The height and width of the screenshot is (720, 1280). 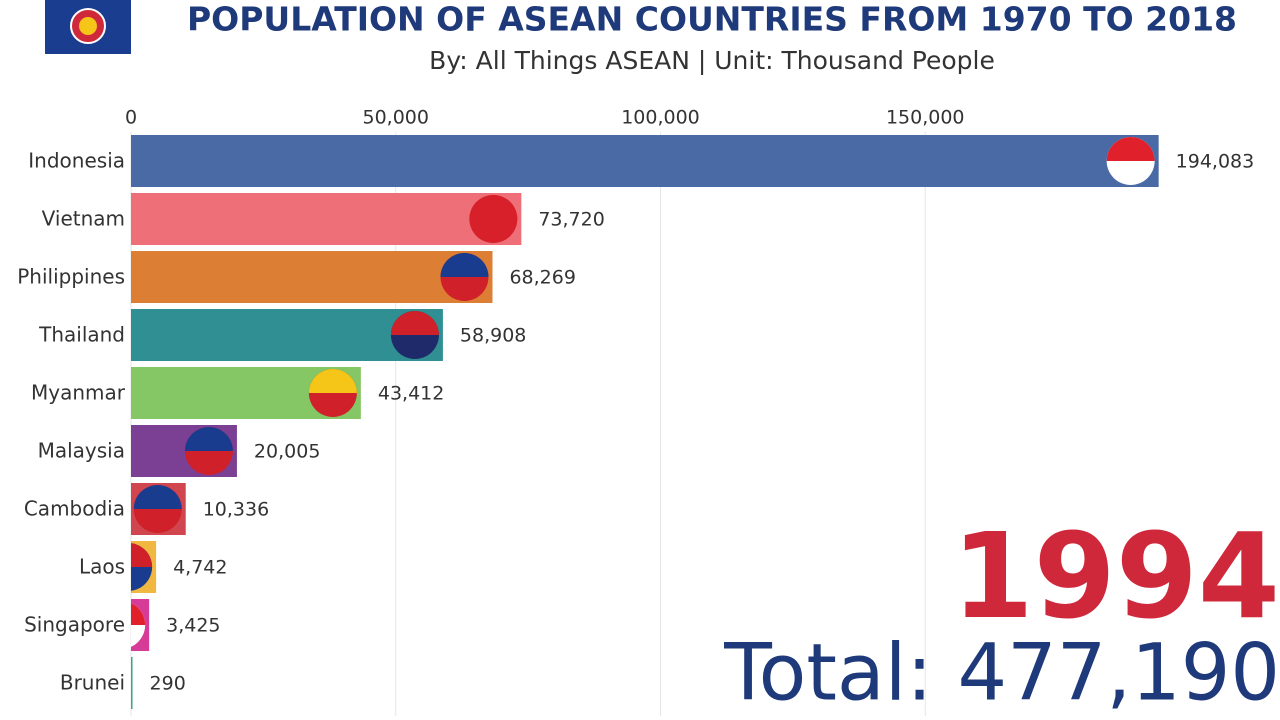 I want to click on category-label: Myanmar, so click(x=78, y=393).